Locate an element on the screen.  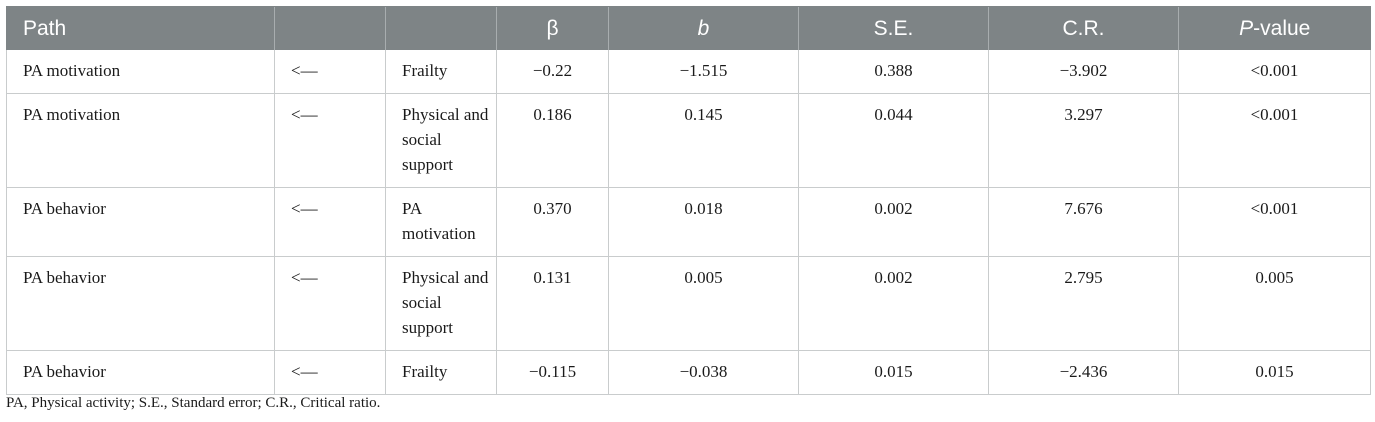
header-path: Path is located at coordinates (140, 28).